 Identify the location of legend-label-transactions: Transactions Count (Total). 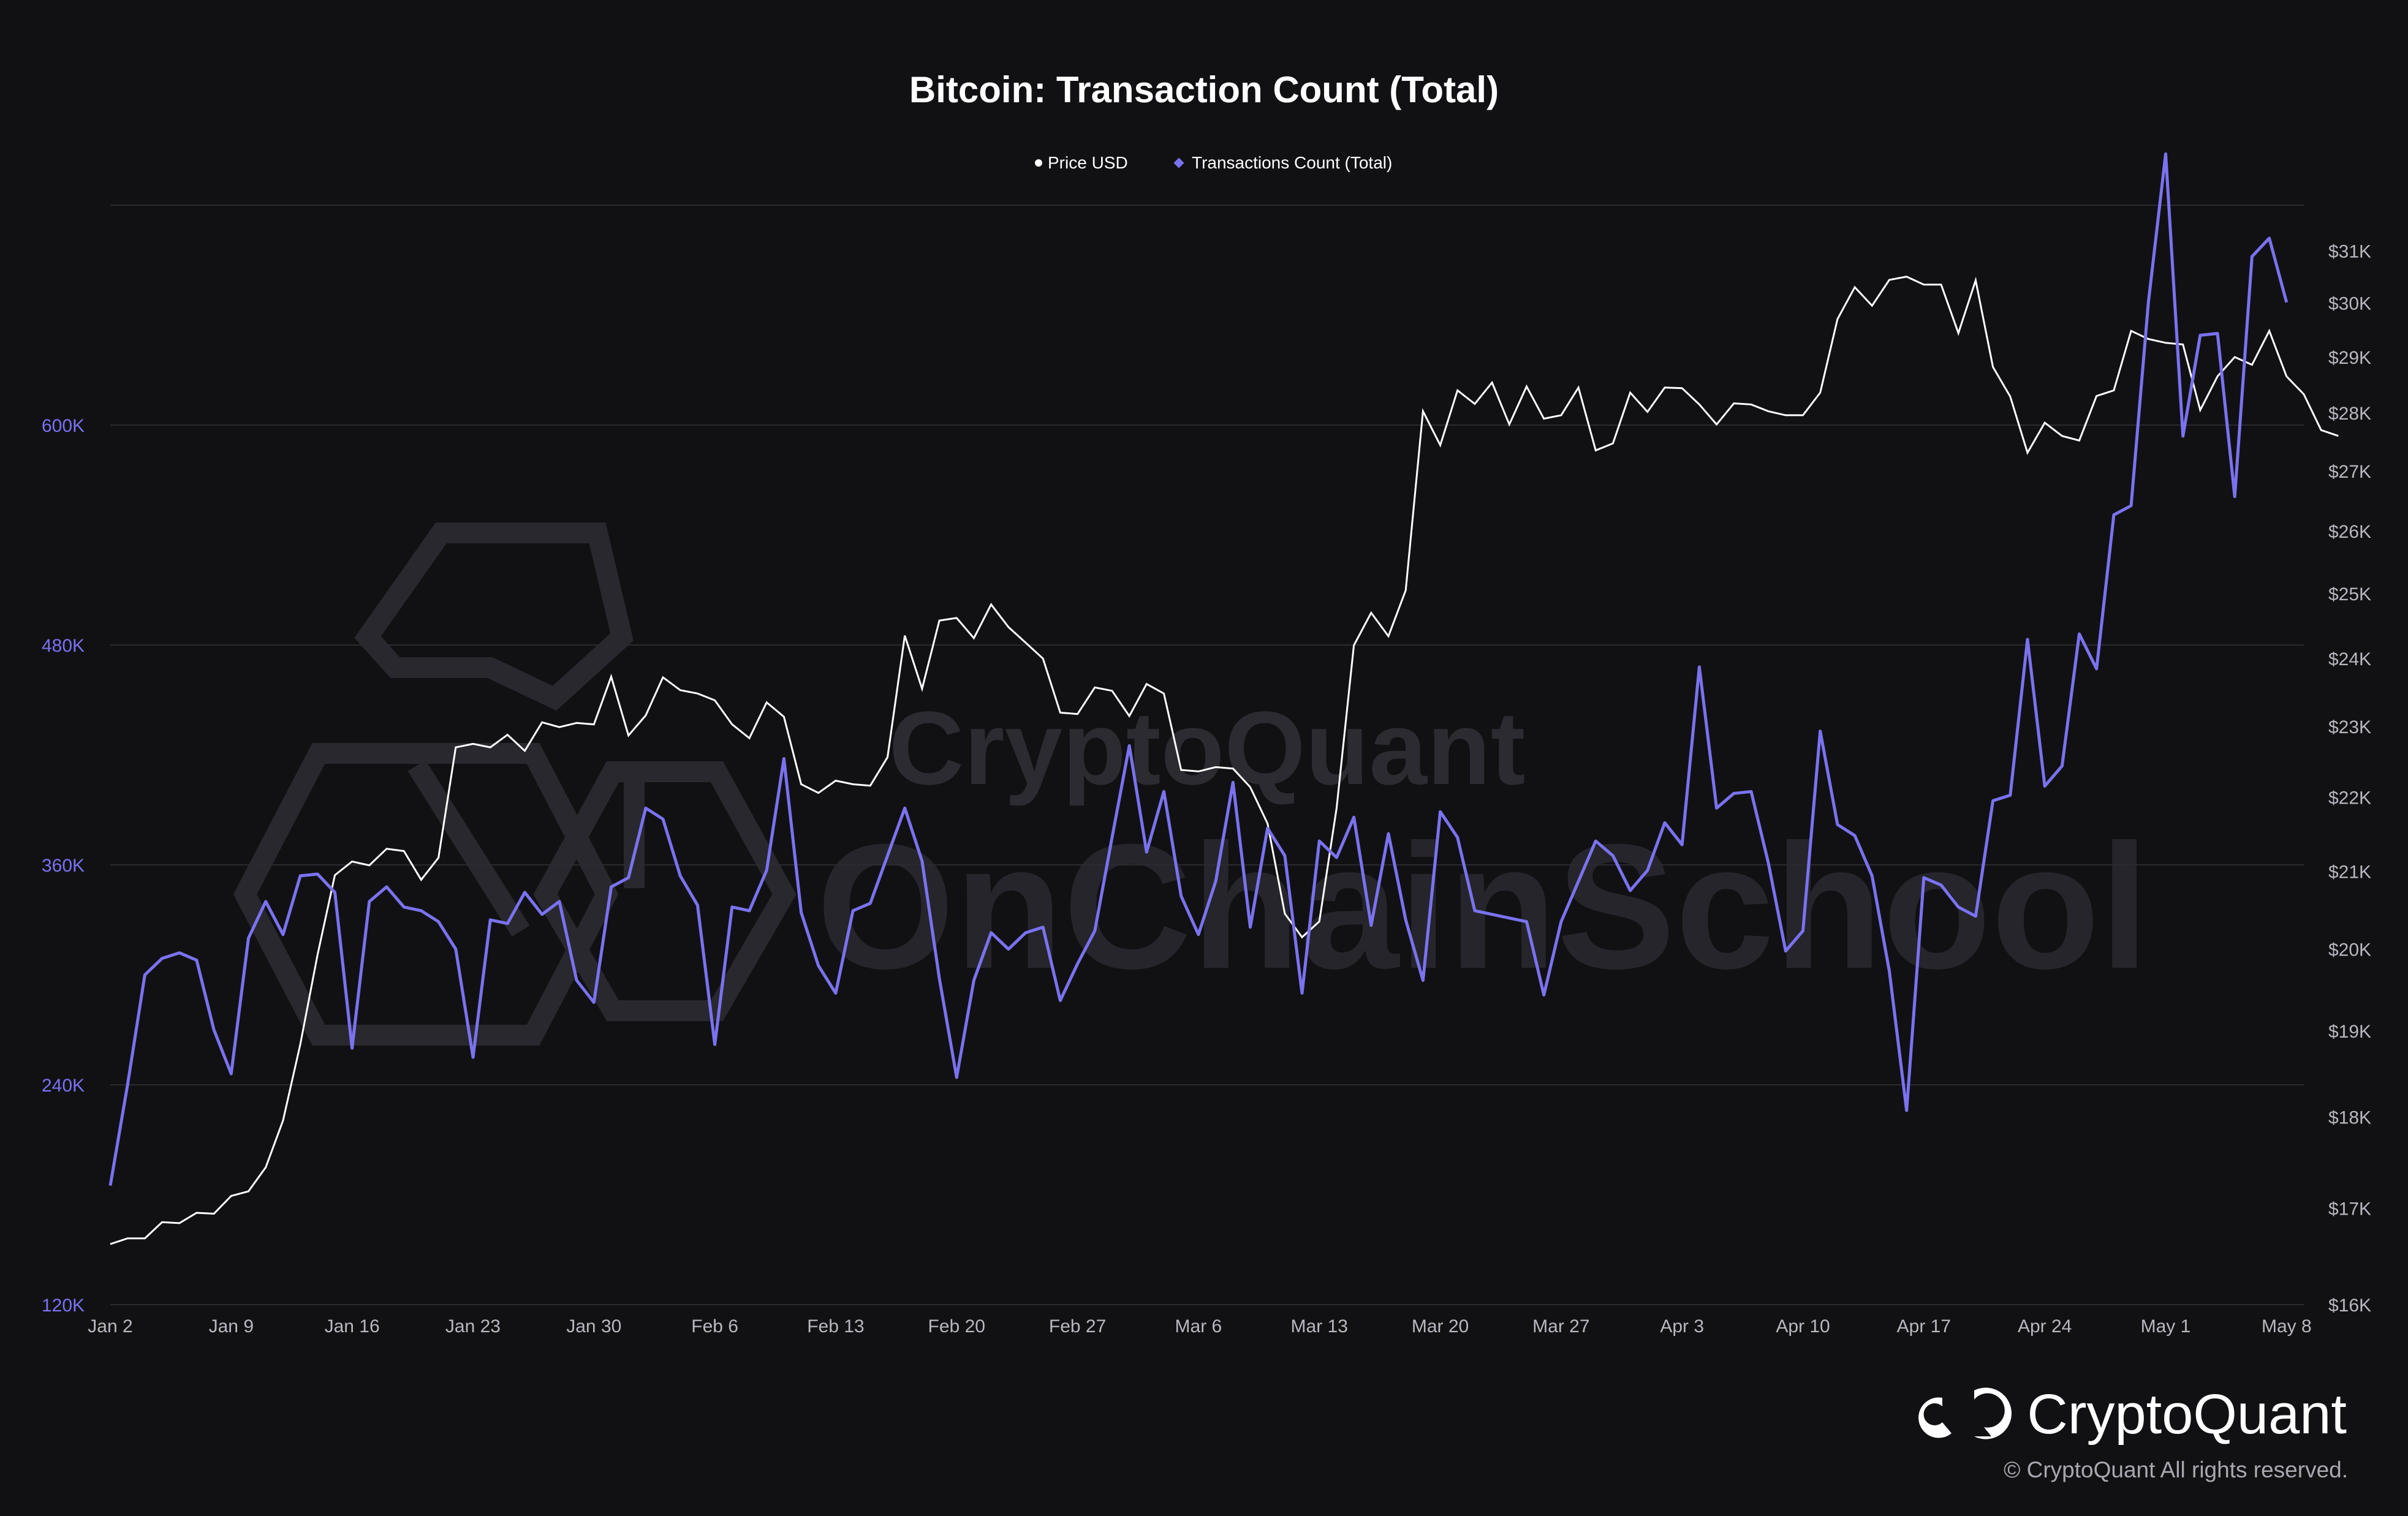
(1292, 162).